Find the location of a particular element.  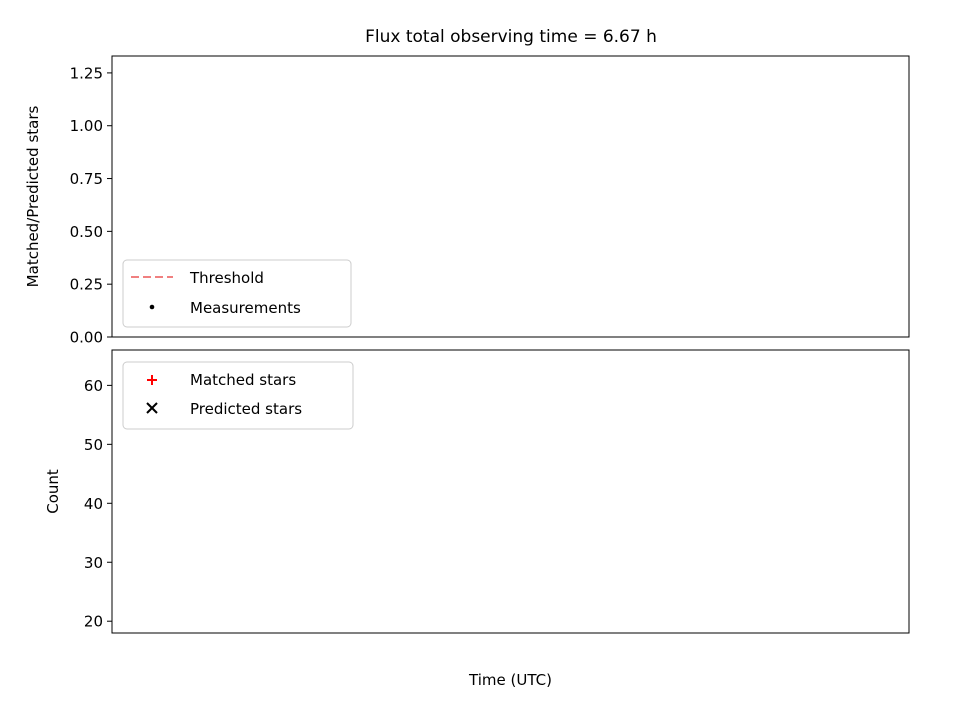

legend-predicted-label: Predicted stars is located at coordinates (246, 409).